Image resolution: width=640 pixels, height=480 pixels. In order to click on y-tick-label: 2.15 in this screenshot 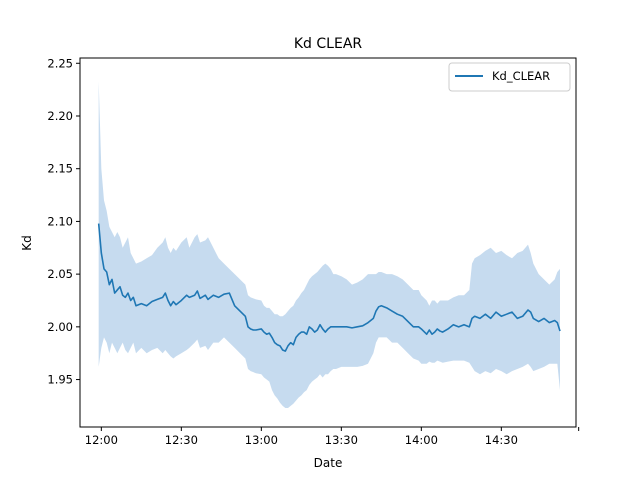, I will do `click(60, 169)`.